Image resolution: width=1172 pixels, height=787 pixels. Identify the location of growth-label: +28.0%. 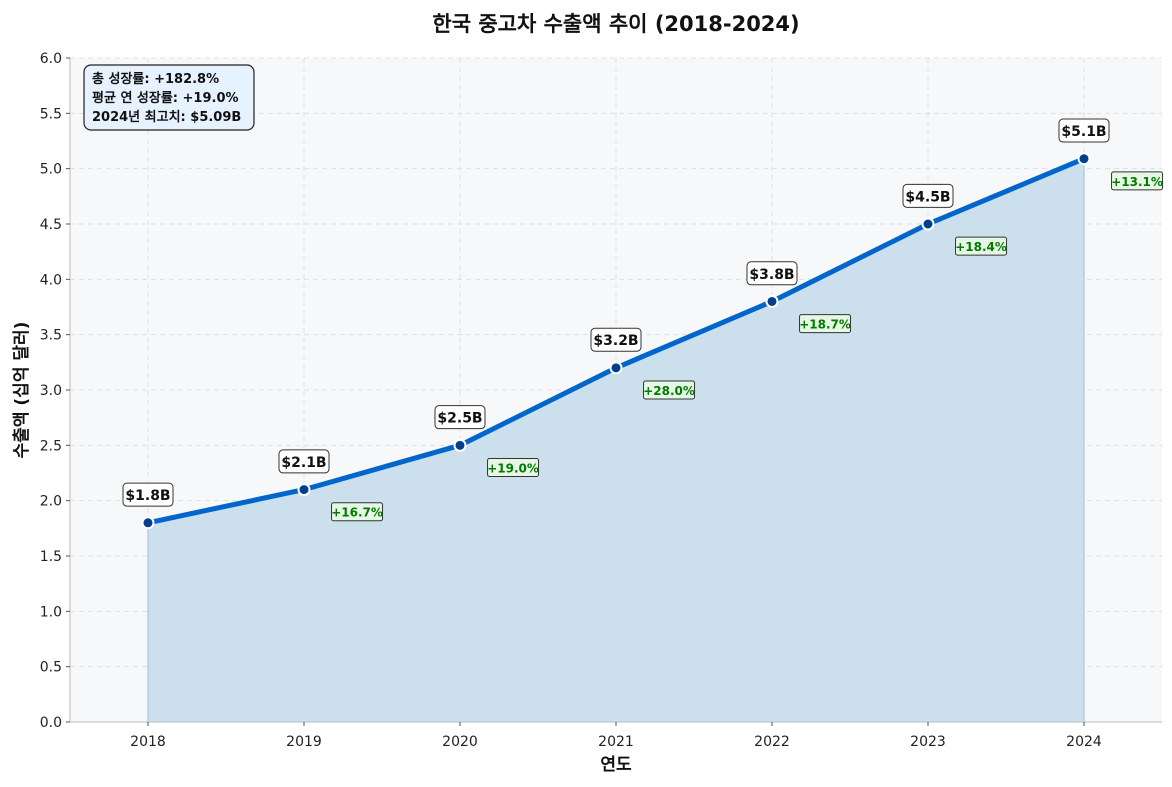
(669, 391).